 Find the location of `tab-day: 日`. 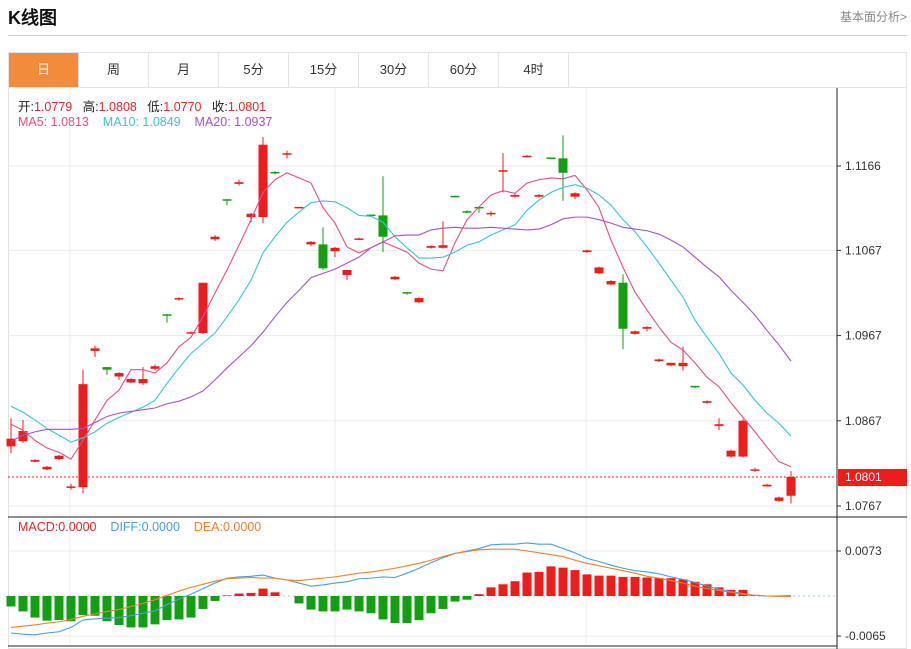

tab-day: 日 is located at coordinates (44, 70).